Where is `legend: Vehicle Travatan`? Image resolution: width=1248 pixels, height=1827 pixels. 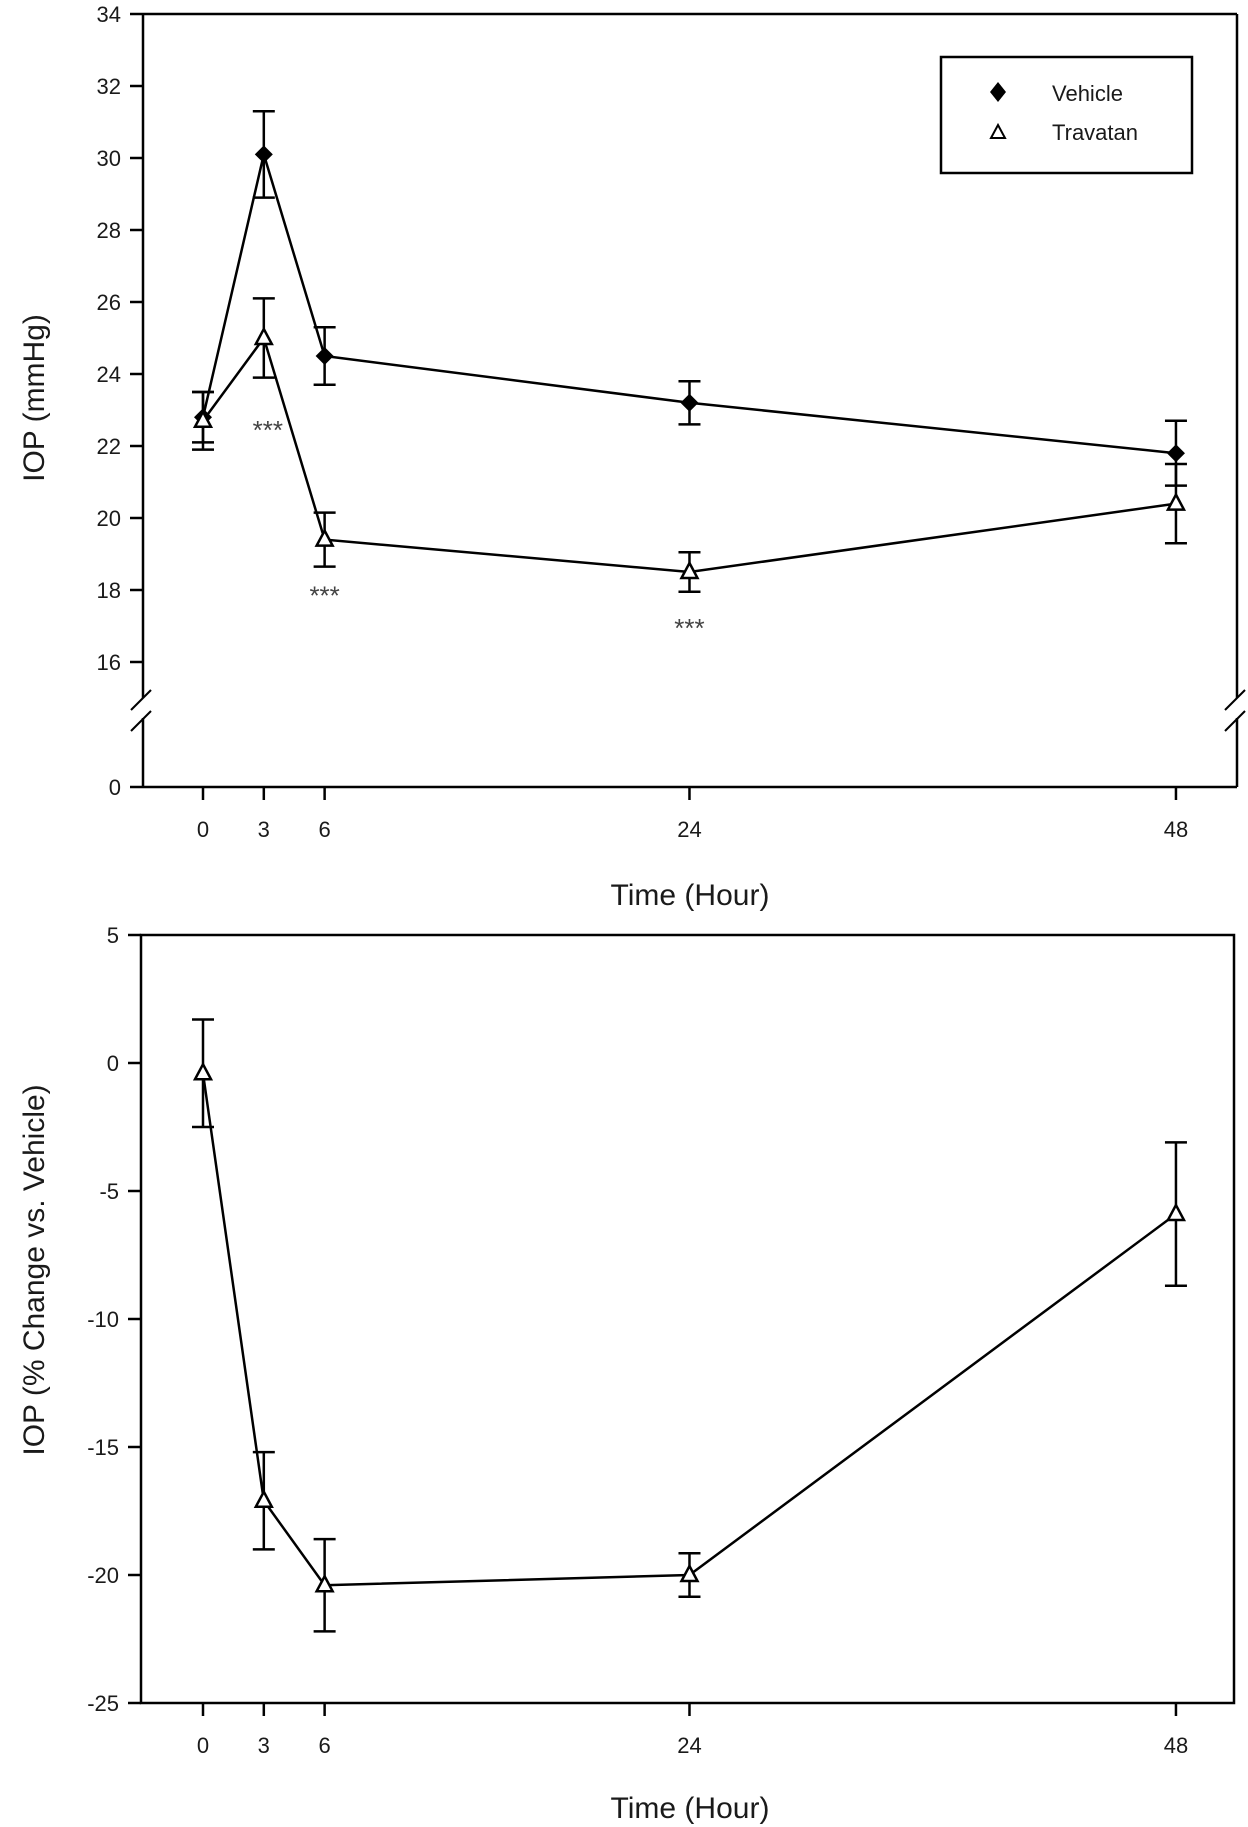 legend: Vehicle Travatan is located at coordinates (1066, 115).